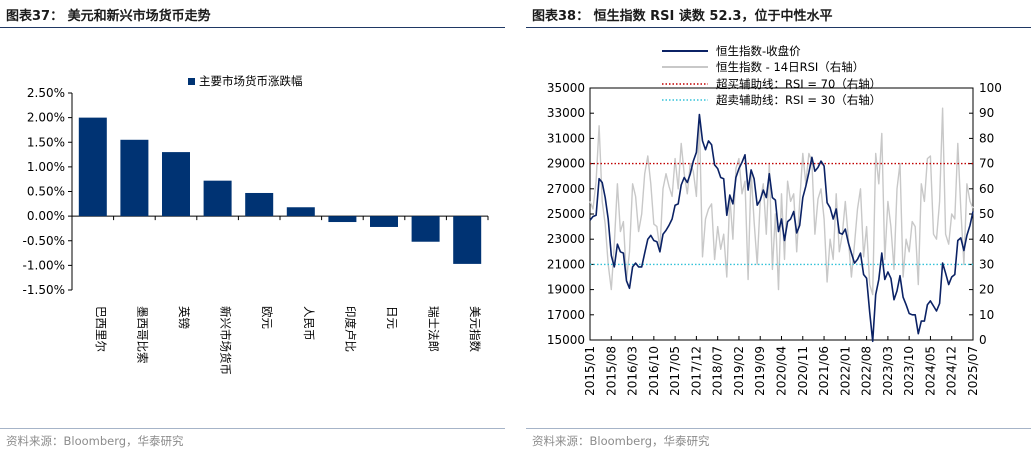  What do you see at coordinates (309, 323) in the screenshot?
I see `x-tick-label: 人民币` at bounding box center [309, 323].